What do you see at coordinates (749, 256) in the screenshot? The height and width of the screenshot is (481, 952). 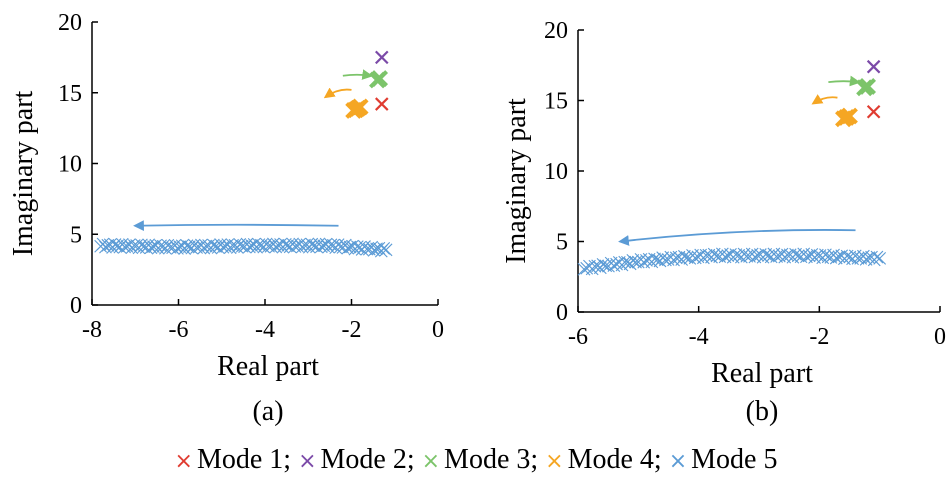 I see `data-point-mode5-48-stroke-b` at bounding box center [749, 256].